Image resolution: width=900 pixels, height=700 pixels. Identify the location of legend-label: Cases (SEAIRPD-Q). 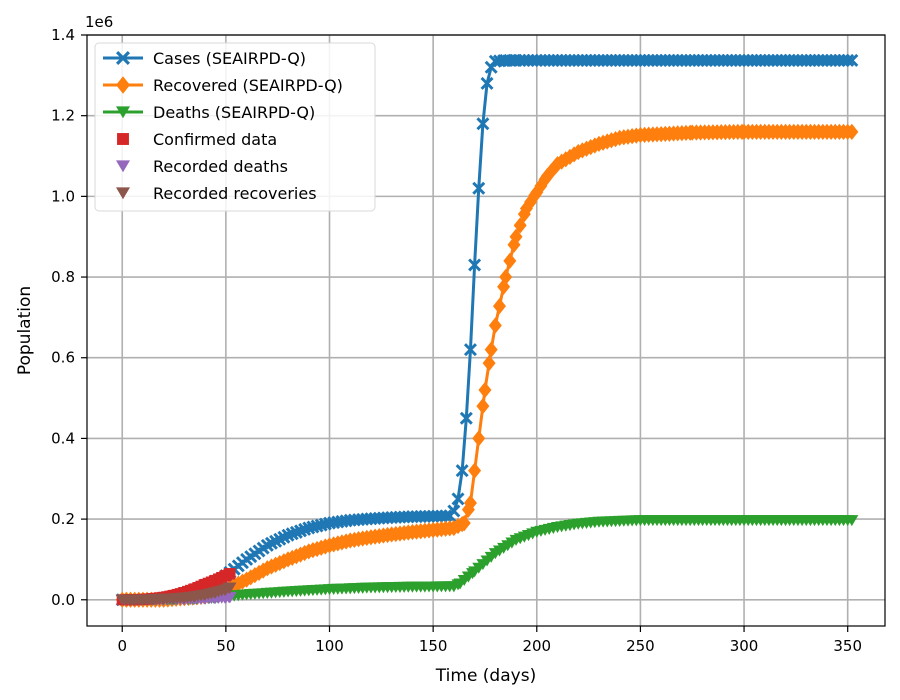
(229, 58).